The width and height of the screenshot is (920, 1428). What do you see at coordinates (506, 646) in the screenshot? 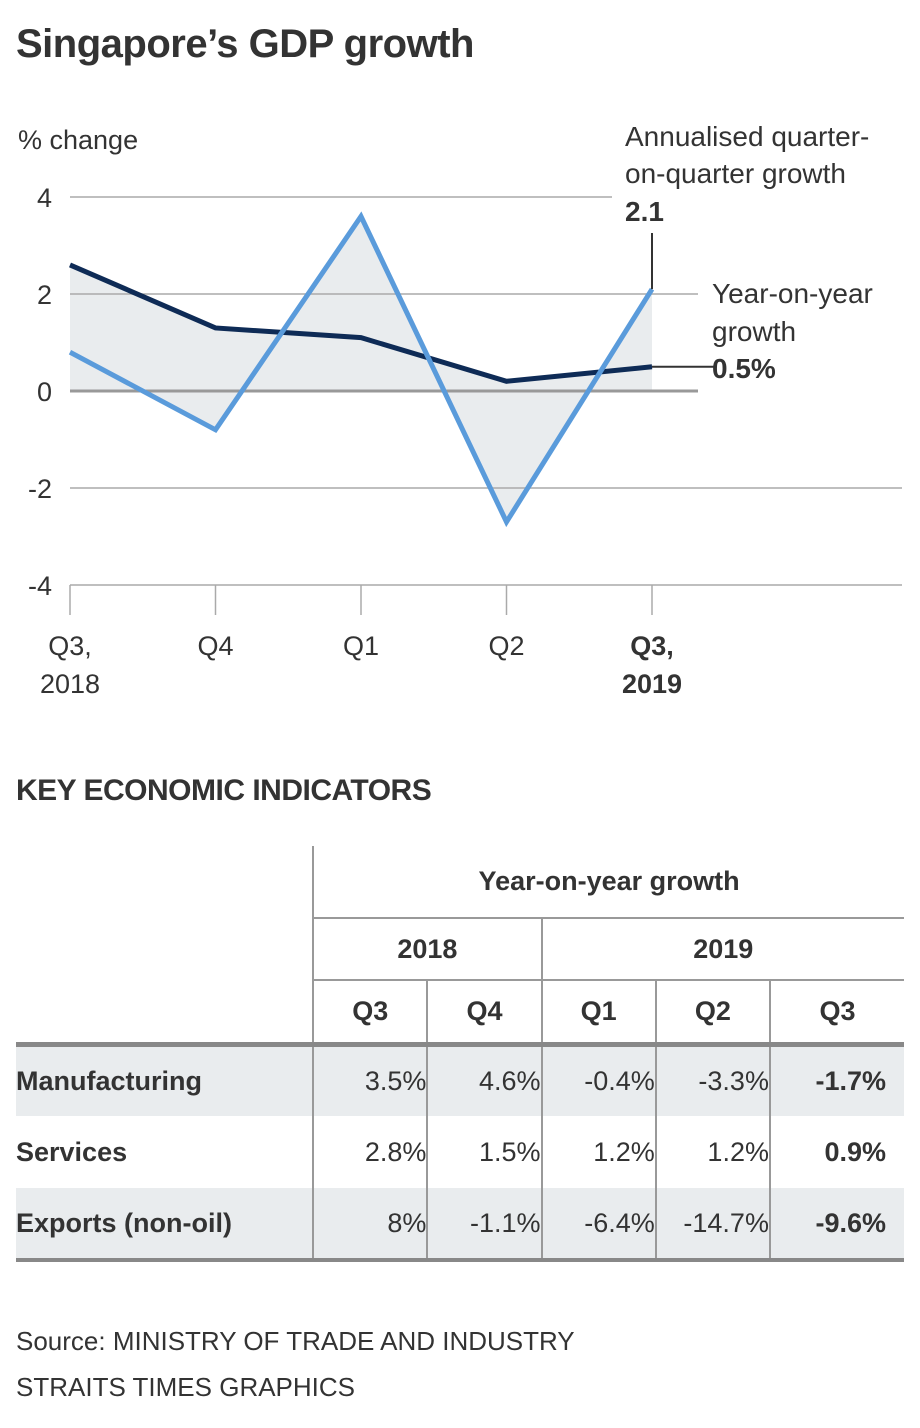
I see `x-tick-label: Q2` at bounding box center [506, 646].